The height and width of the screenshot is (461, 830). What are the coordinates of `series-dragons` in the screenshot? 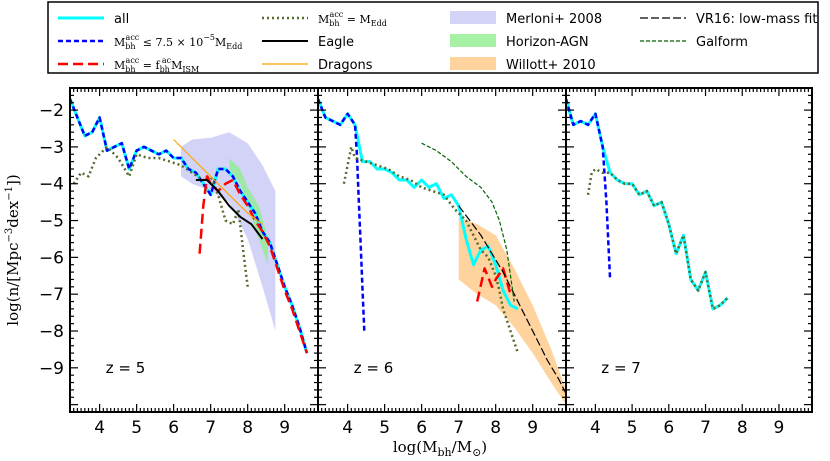 It's located at (218, 182).